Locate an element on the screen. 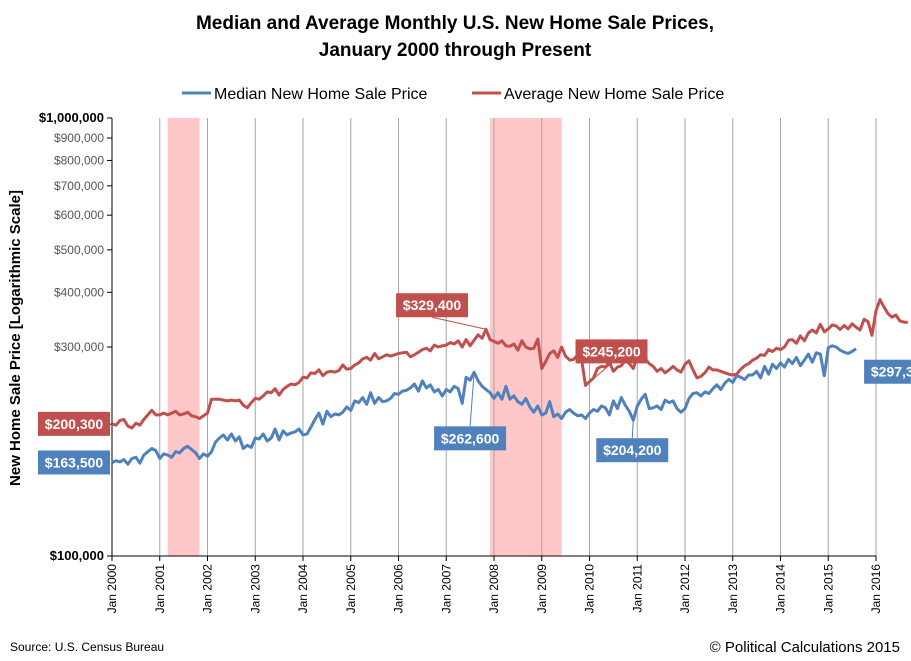 This screenshot has width=911, height=661. x-tick-label: Jan 2011 is located at coordinates (637, 588).